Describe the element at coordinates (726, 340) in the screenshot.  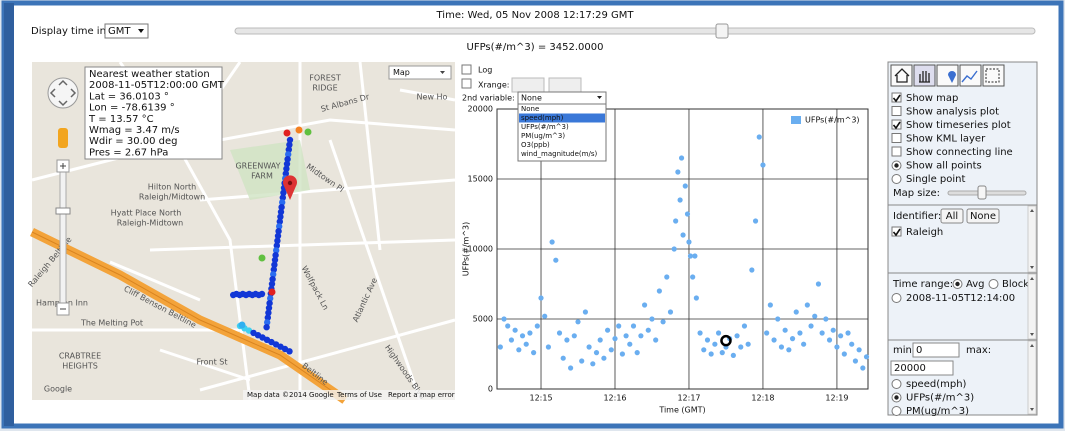
I see `selected-point` at that location.